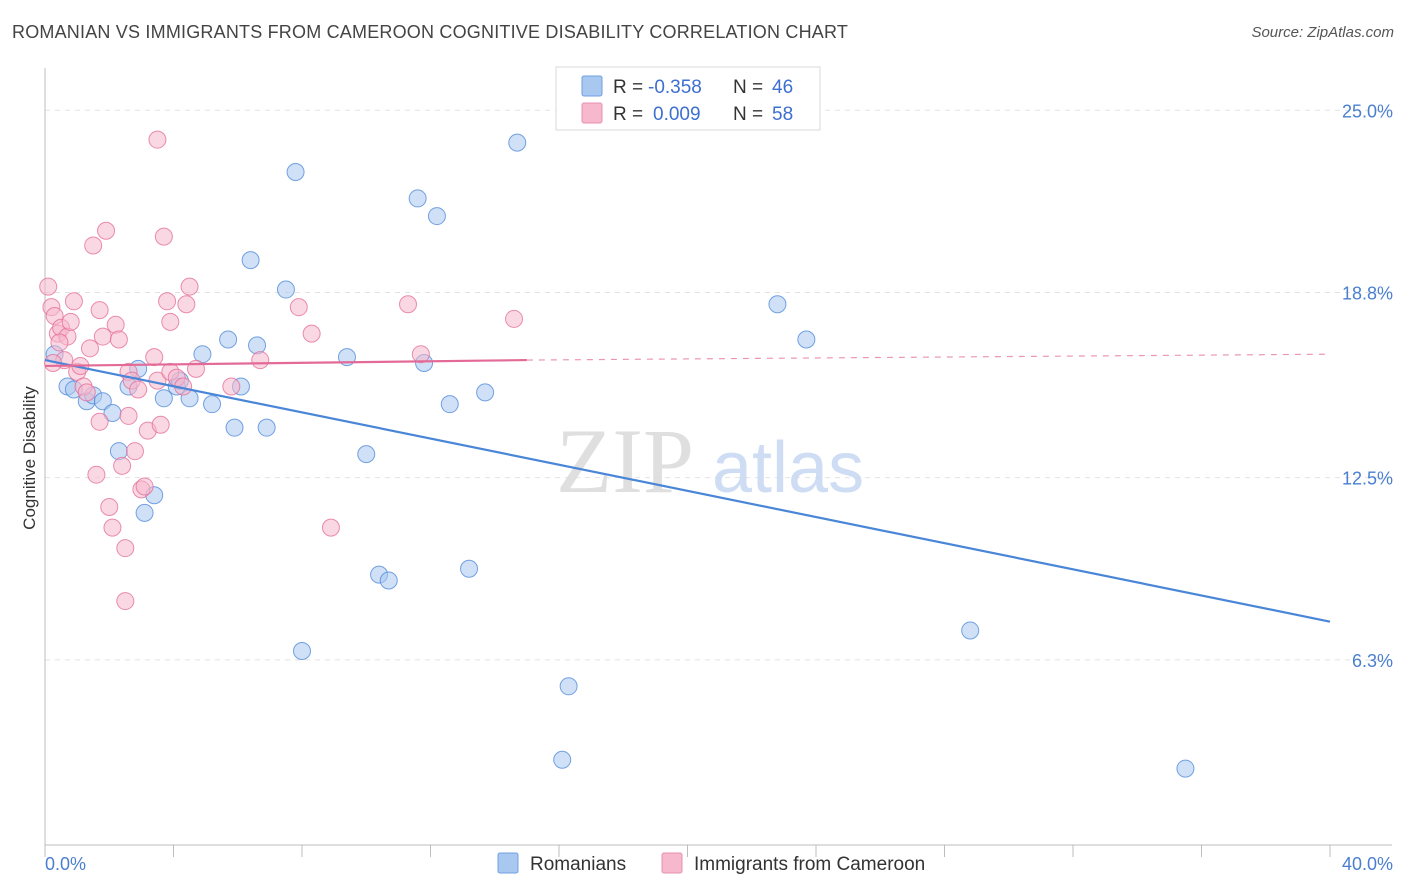 This screenshot has height=892, width=1406. What do you see at coordinates (1372, 661) in the screenshot?
I see `y-tick-label: 6.3%` at bounding box center [1372, 661].